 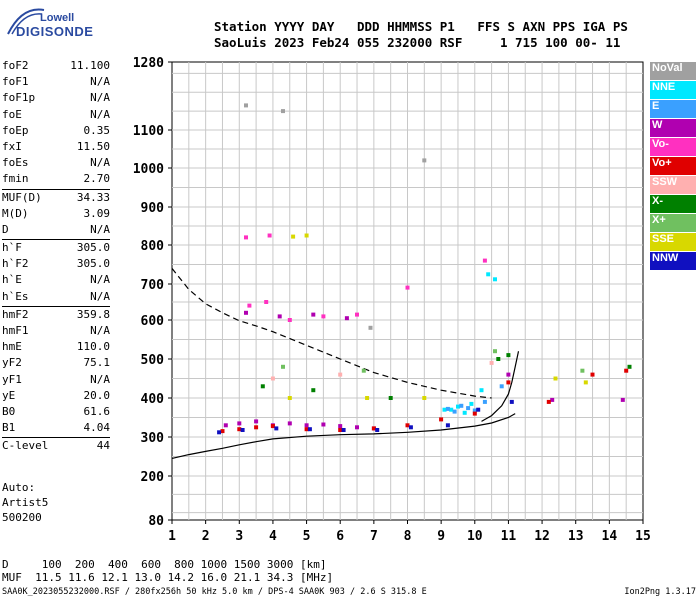 I want to click on param-label: hmF1, so click(x=15, y=330).